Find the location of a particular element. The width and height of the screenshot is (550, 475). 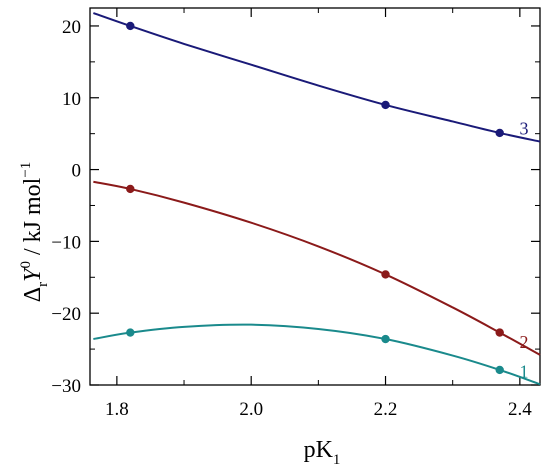

y-tick-label: 20 is located at coordinates (71, 27).